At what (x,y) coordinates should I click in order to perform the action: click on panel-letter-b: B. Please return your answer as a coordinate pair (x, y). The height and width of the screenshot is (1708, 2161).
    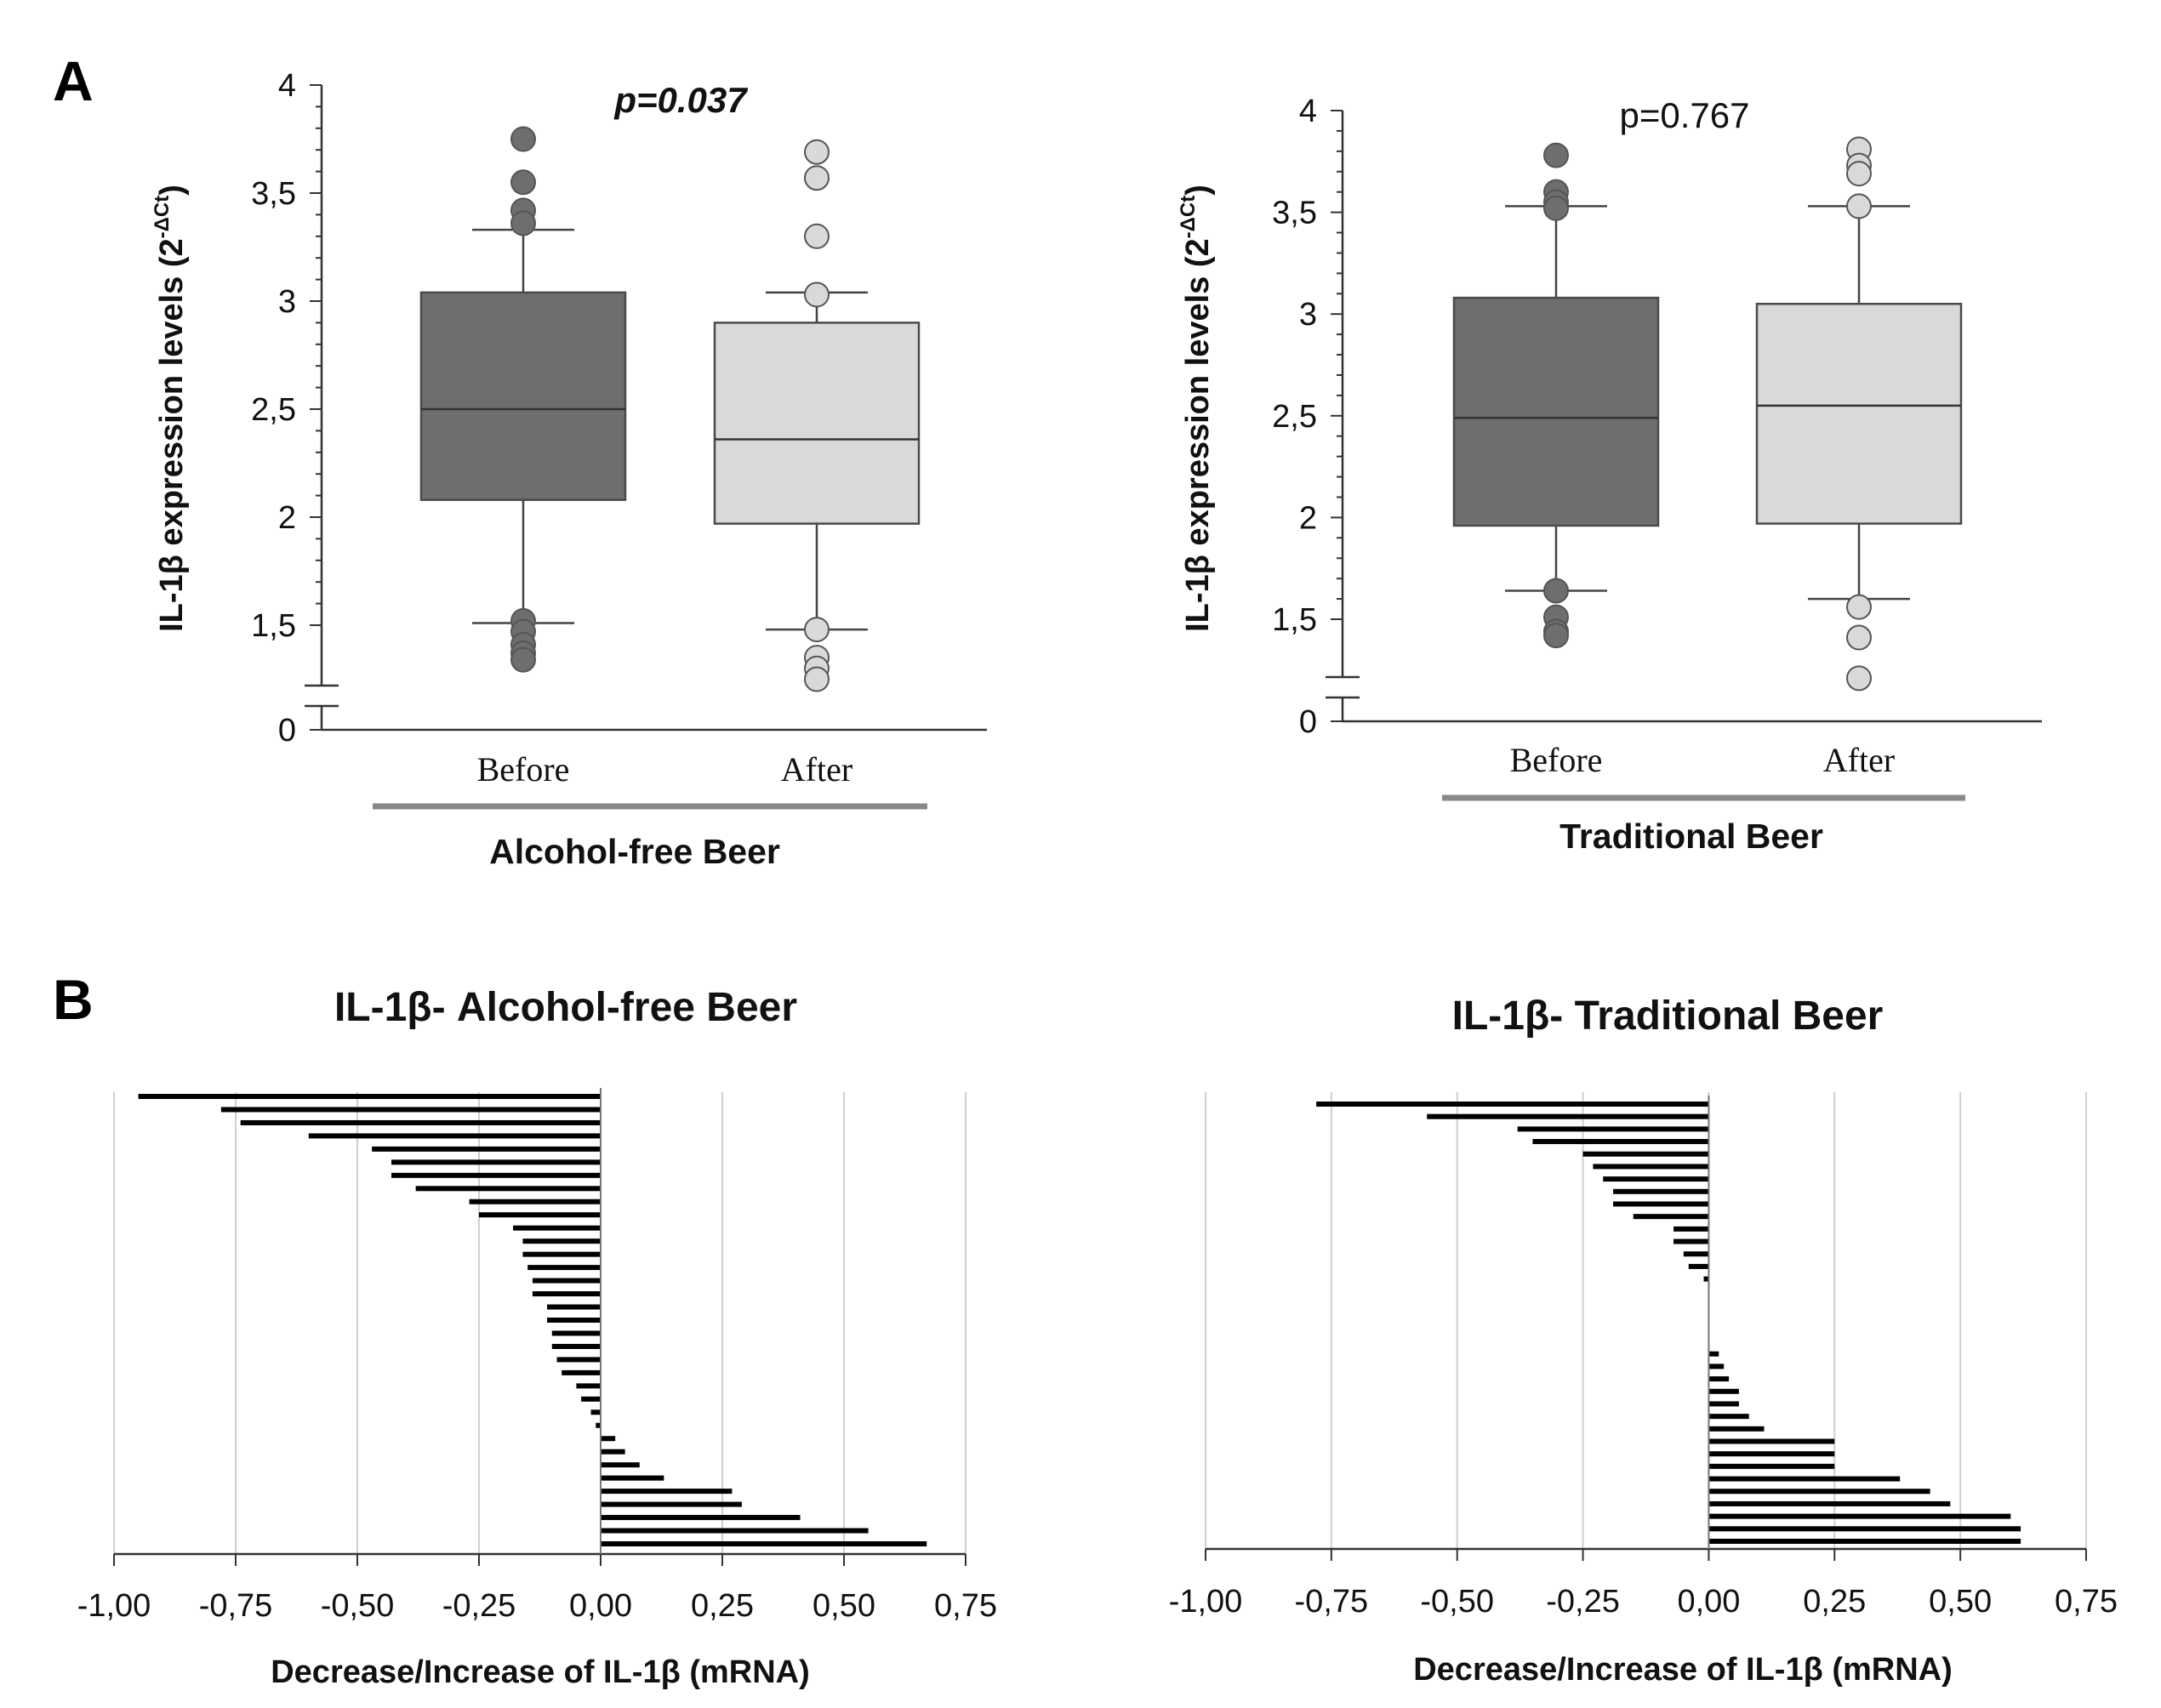
    Looking at the image, I should click on (73, 999).